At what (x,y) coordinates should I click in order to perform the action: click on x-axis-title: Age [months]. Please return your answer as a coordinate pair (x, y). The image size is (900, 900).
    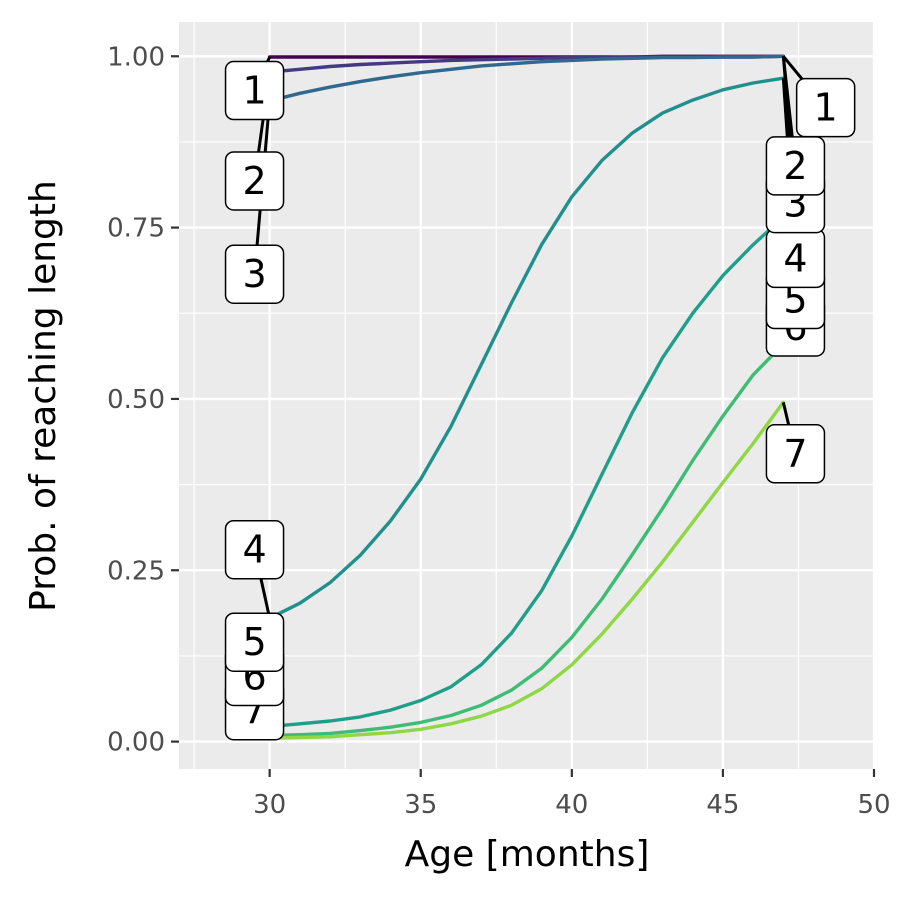
    Looking at the image, I should click on (527, 854).